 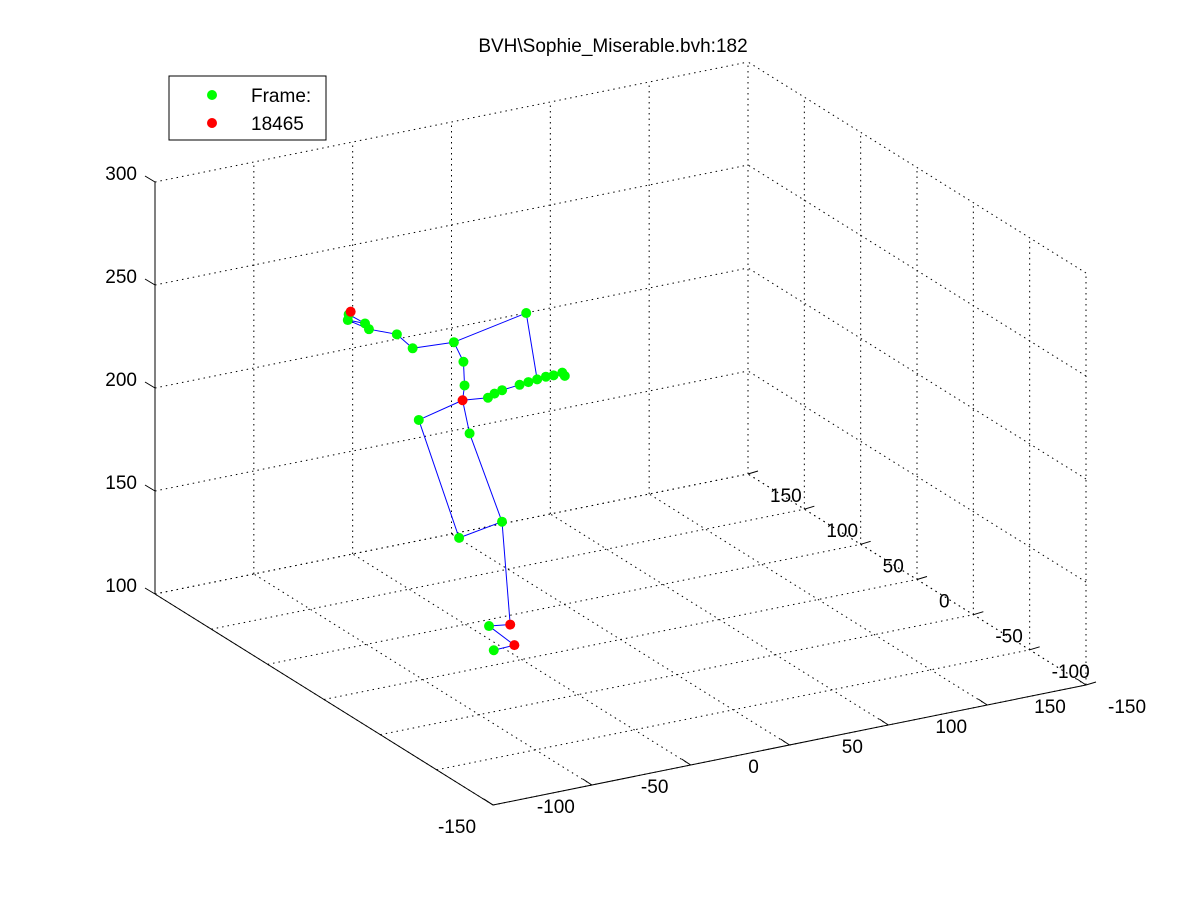 I want to click on legend-label-18465: 18465, so click(x=277, y=124).